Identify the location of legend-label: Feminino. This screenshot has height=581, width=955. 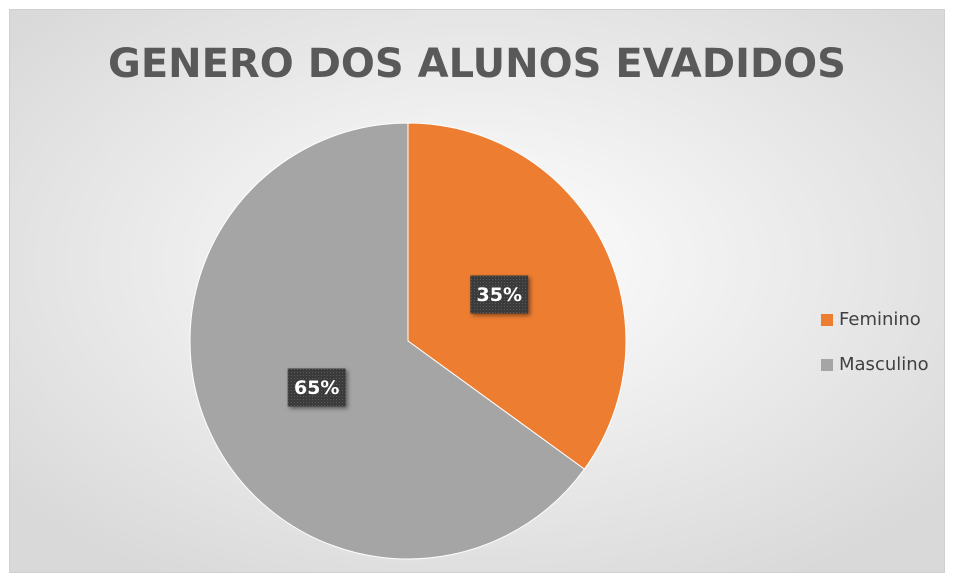
(880, 319).